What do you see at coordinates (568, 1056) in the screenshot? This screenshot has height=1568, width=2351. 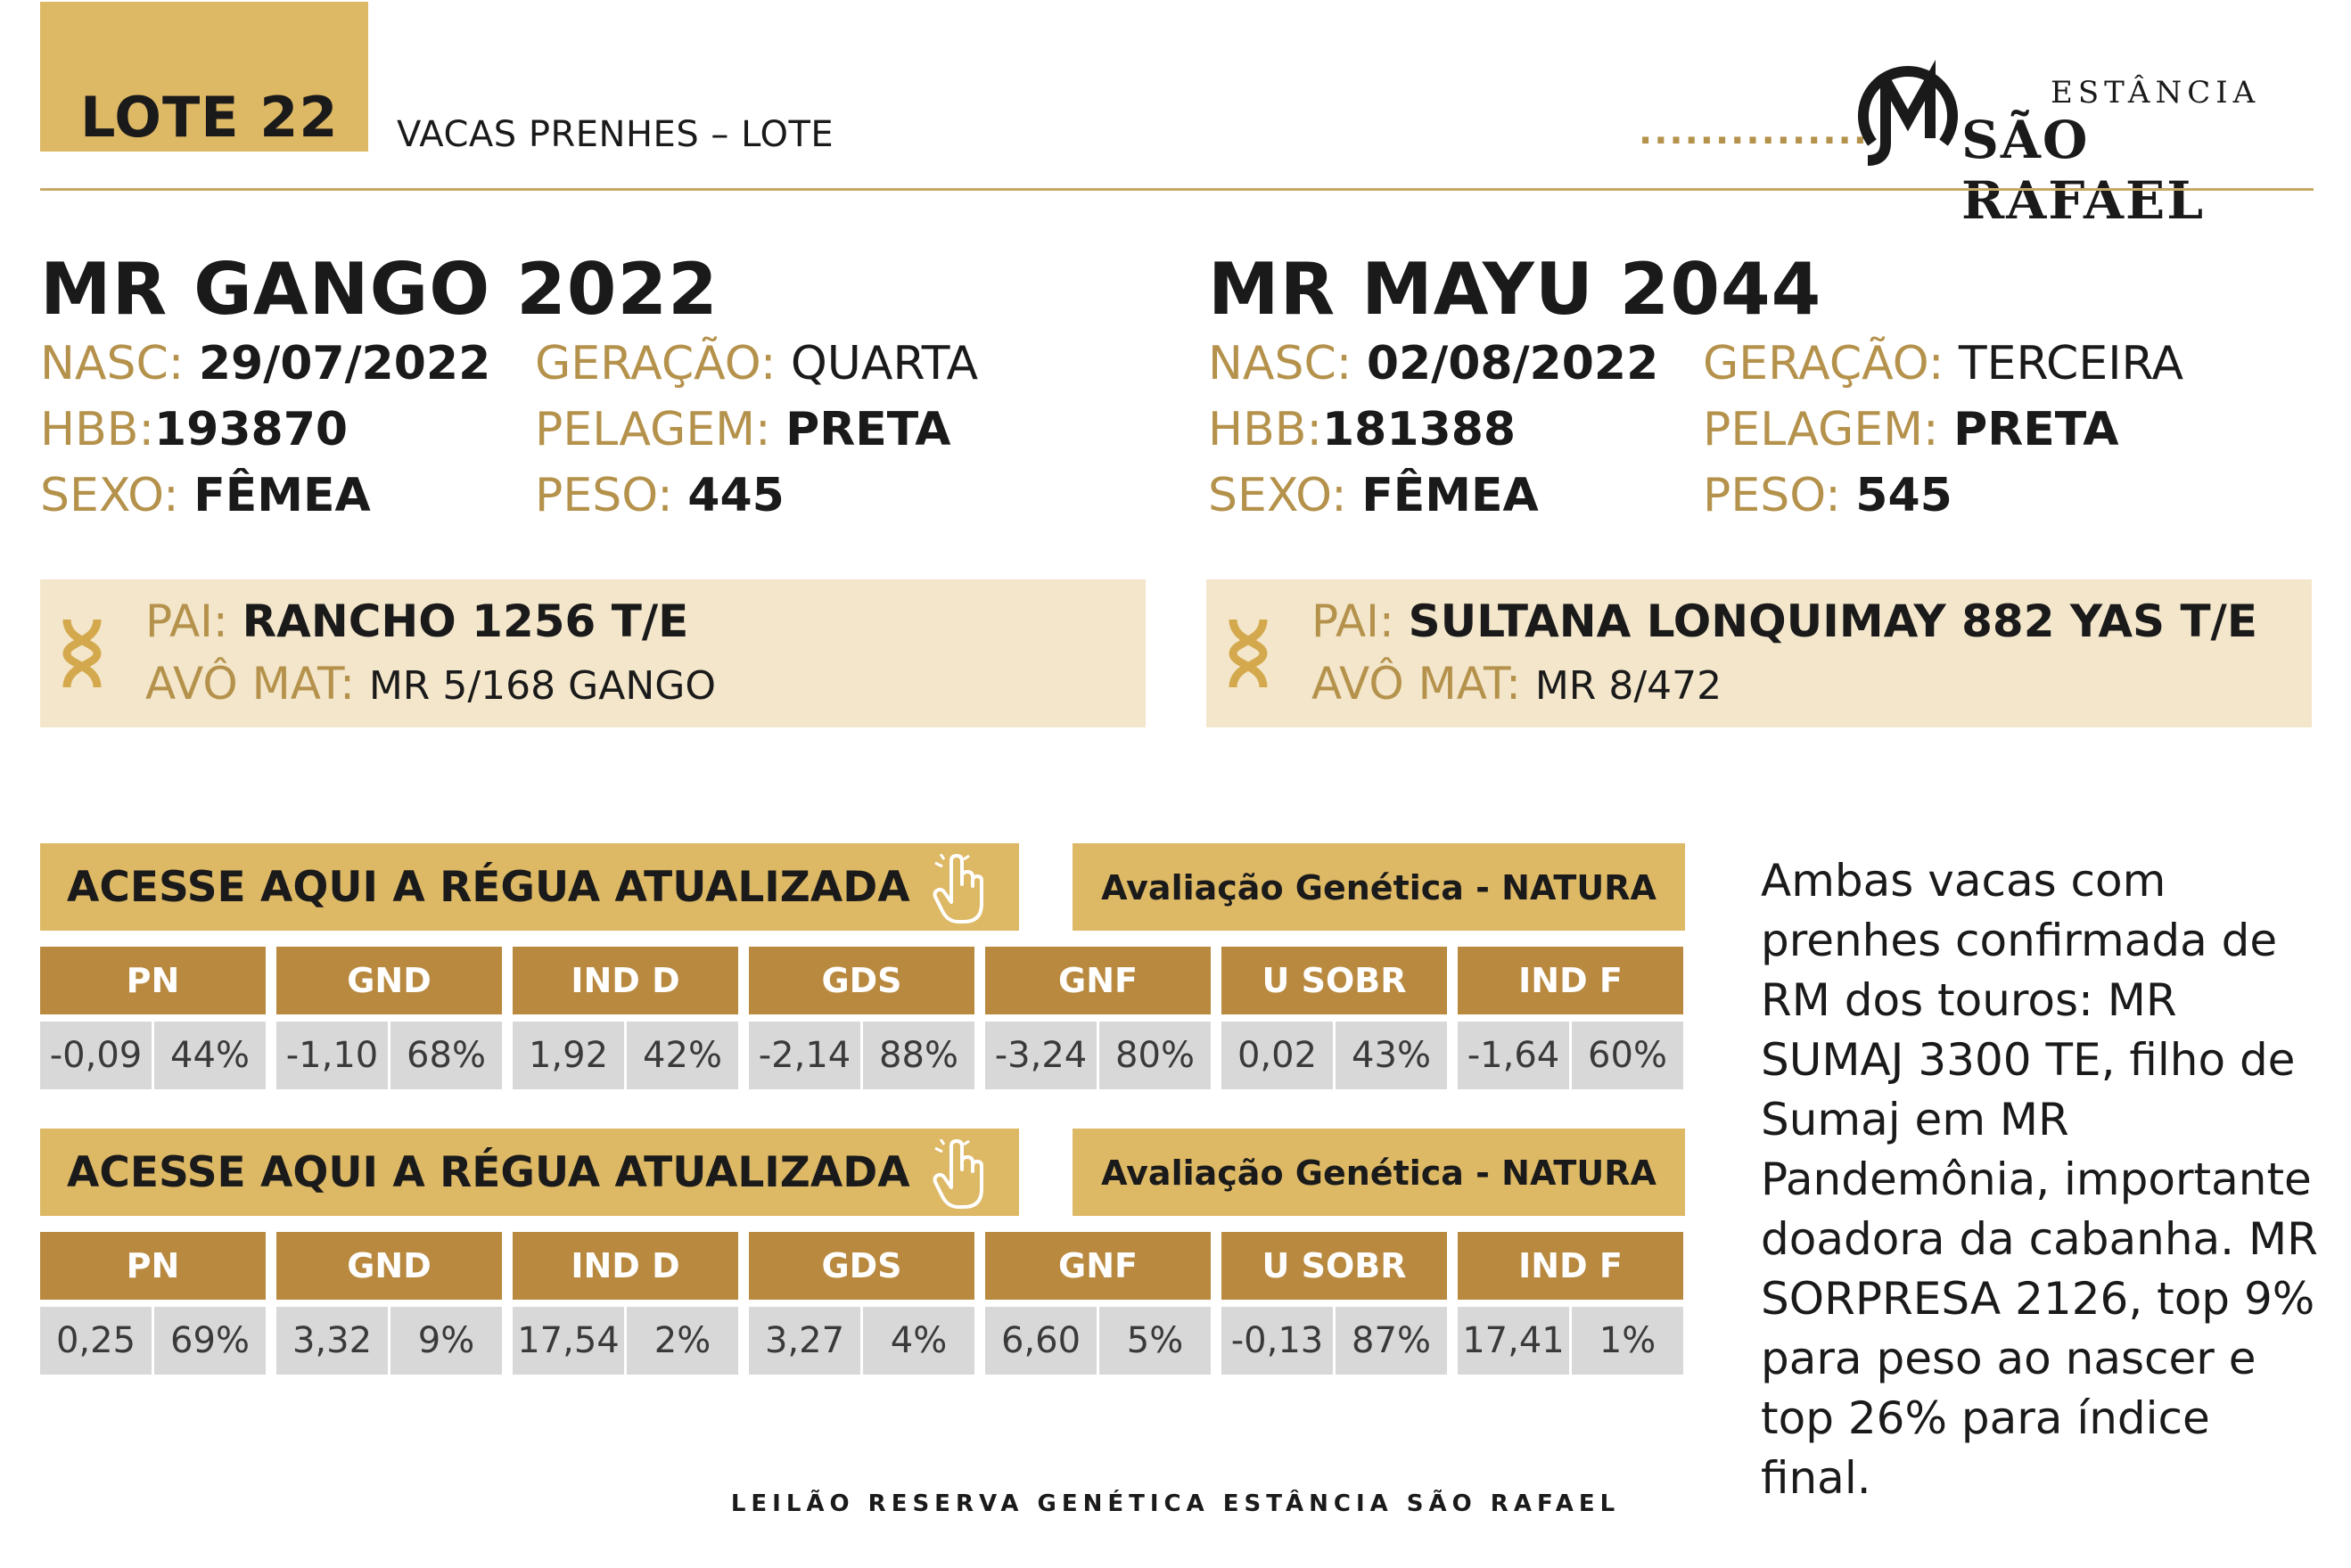 I see `table-value-cell: 1,92` at bounding box center [568, 1056].